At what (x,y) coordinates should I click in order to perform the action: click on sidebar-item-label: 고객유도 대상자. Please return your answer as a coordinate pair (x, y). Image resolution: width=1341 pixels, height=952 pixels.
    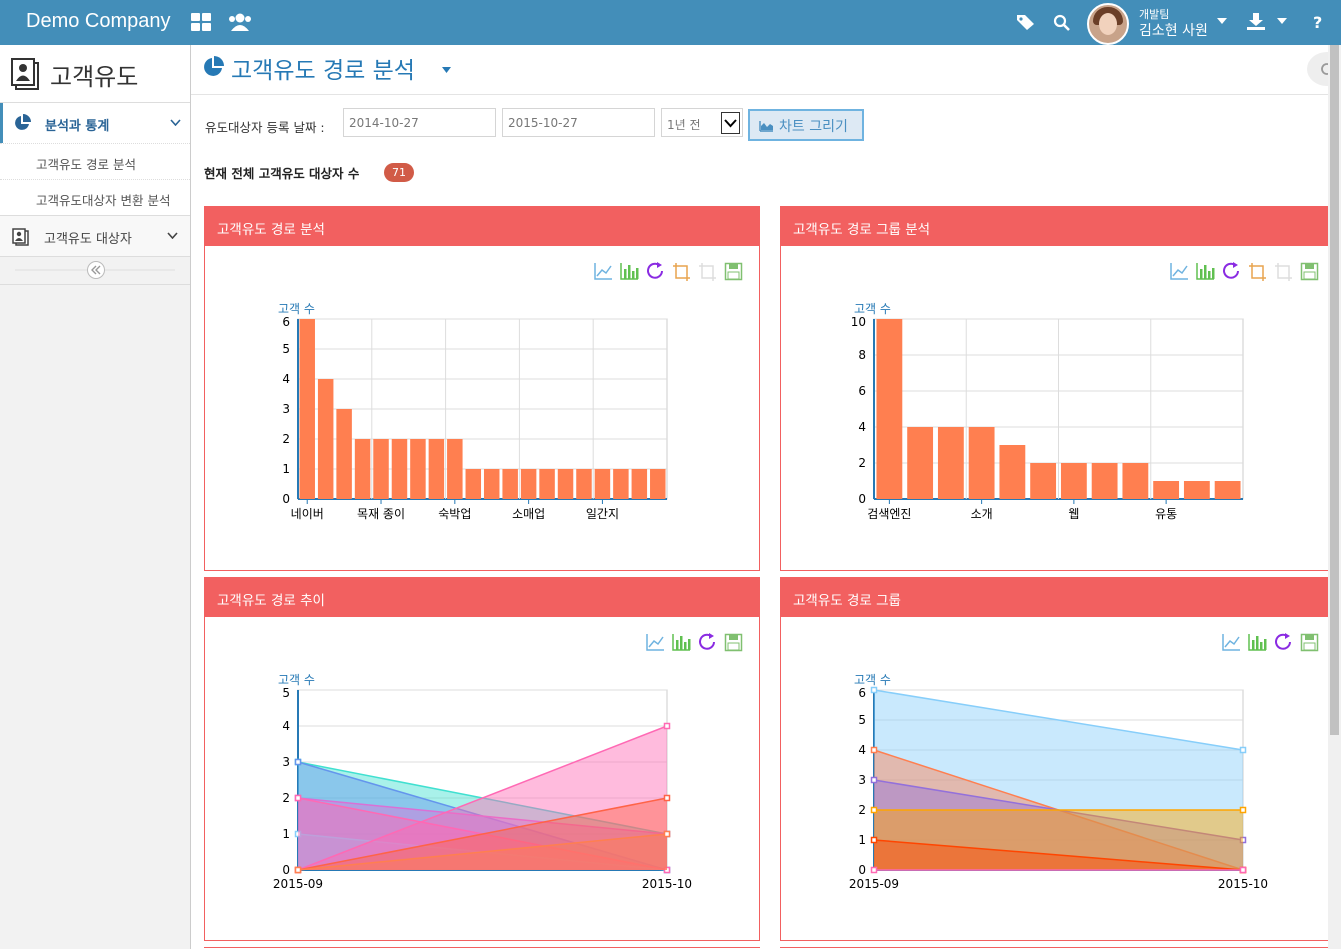
    Looking at the image, I should click on (88, 239).